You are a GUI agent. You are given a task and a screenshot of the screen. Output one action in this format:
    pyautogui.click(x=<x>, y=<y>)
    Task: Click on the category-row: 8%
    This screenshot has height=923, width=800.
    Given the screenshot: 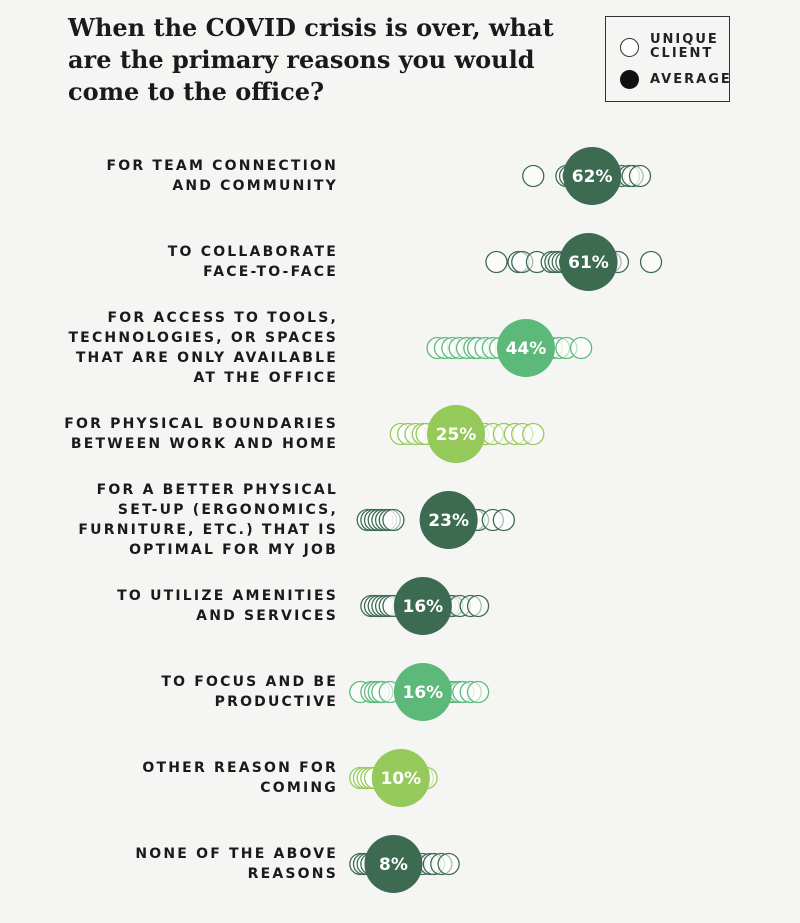 What is the action you would take?
    pyautogui.click(x=404, y=864)
    